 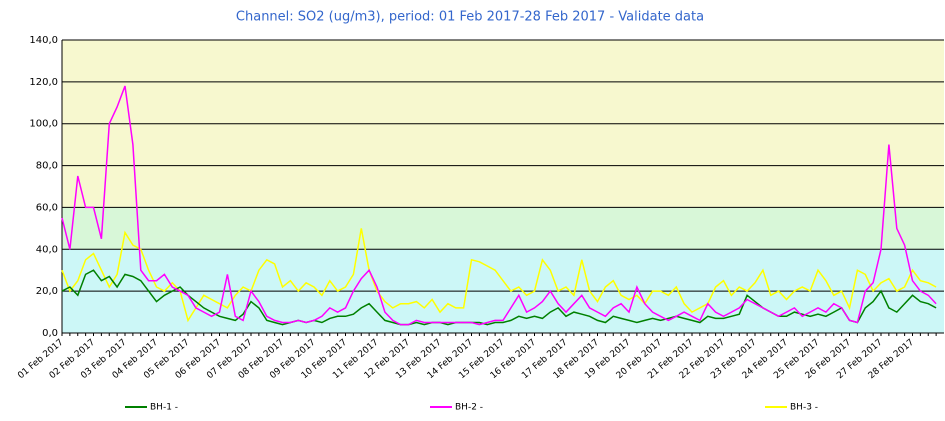 What do you see at coordinates (804, 408) in the screenshot?
I see `legend-label: BH-3 -` at bounding box center [804, 408].